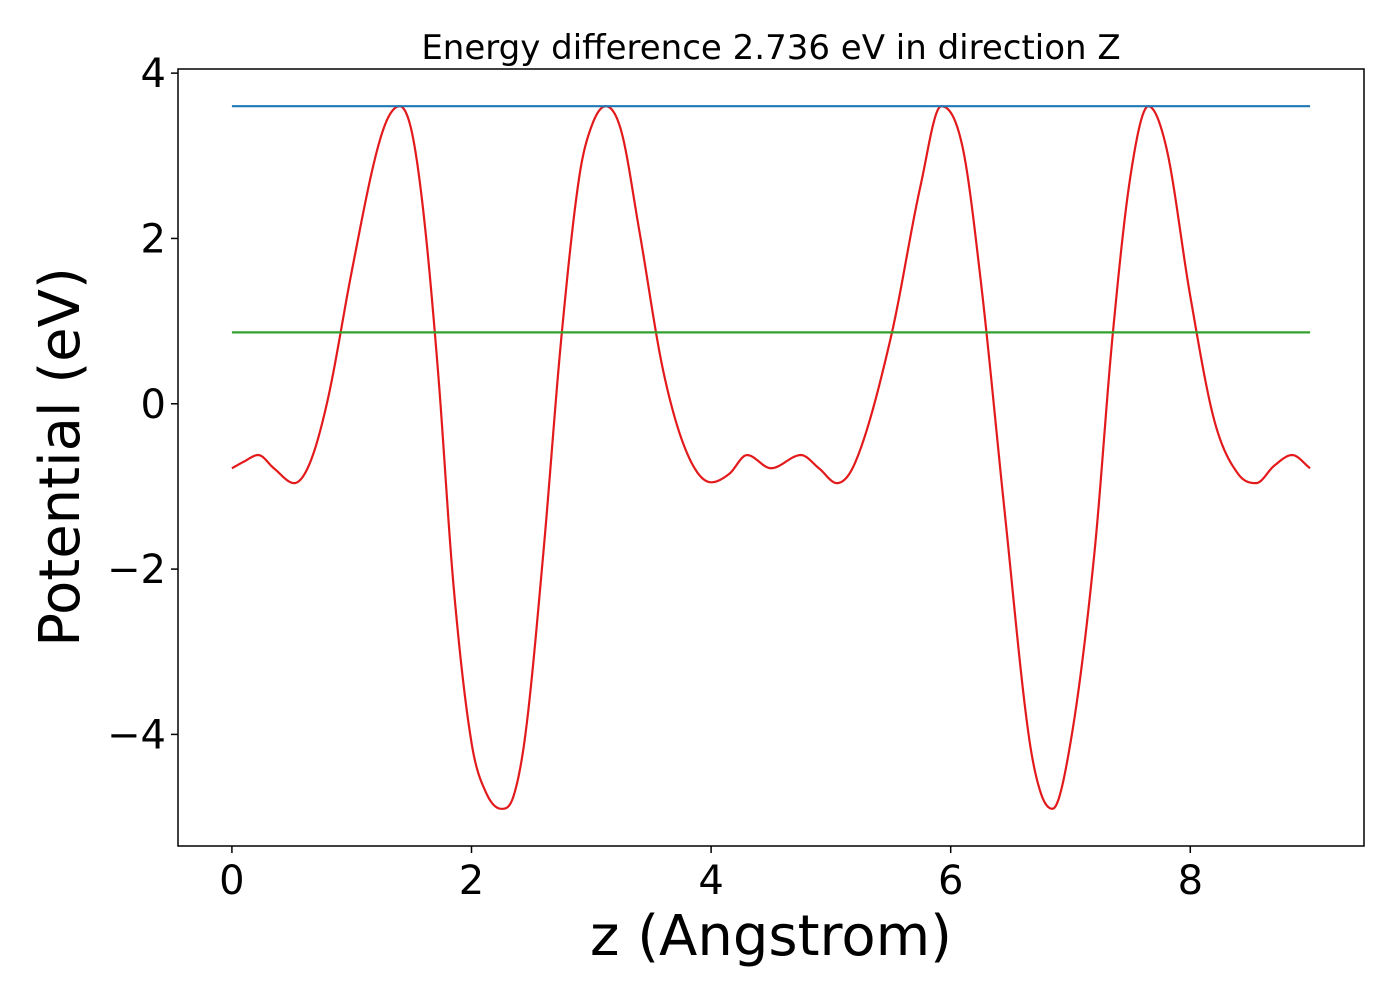 The height and width of the screenshot is (1000, 1400). What do you see at coordinates (471, 881) in the screenshot?
I see `x-tick-label: 2` at bounding box center [471, 881].